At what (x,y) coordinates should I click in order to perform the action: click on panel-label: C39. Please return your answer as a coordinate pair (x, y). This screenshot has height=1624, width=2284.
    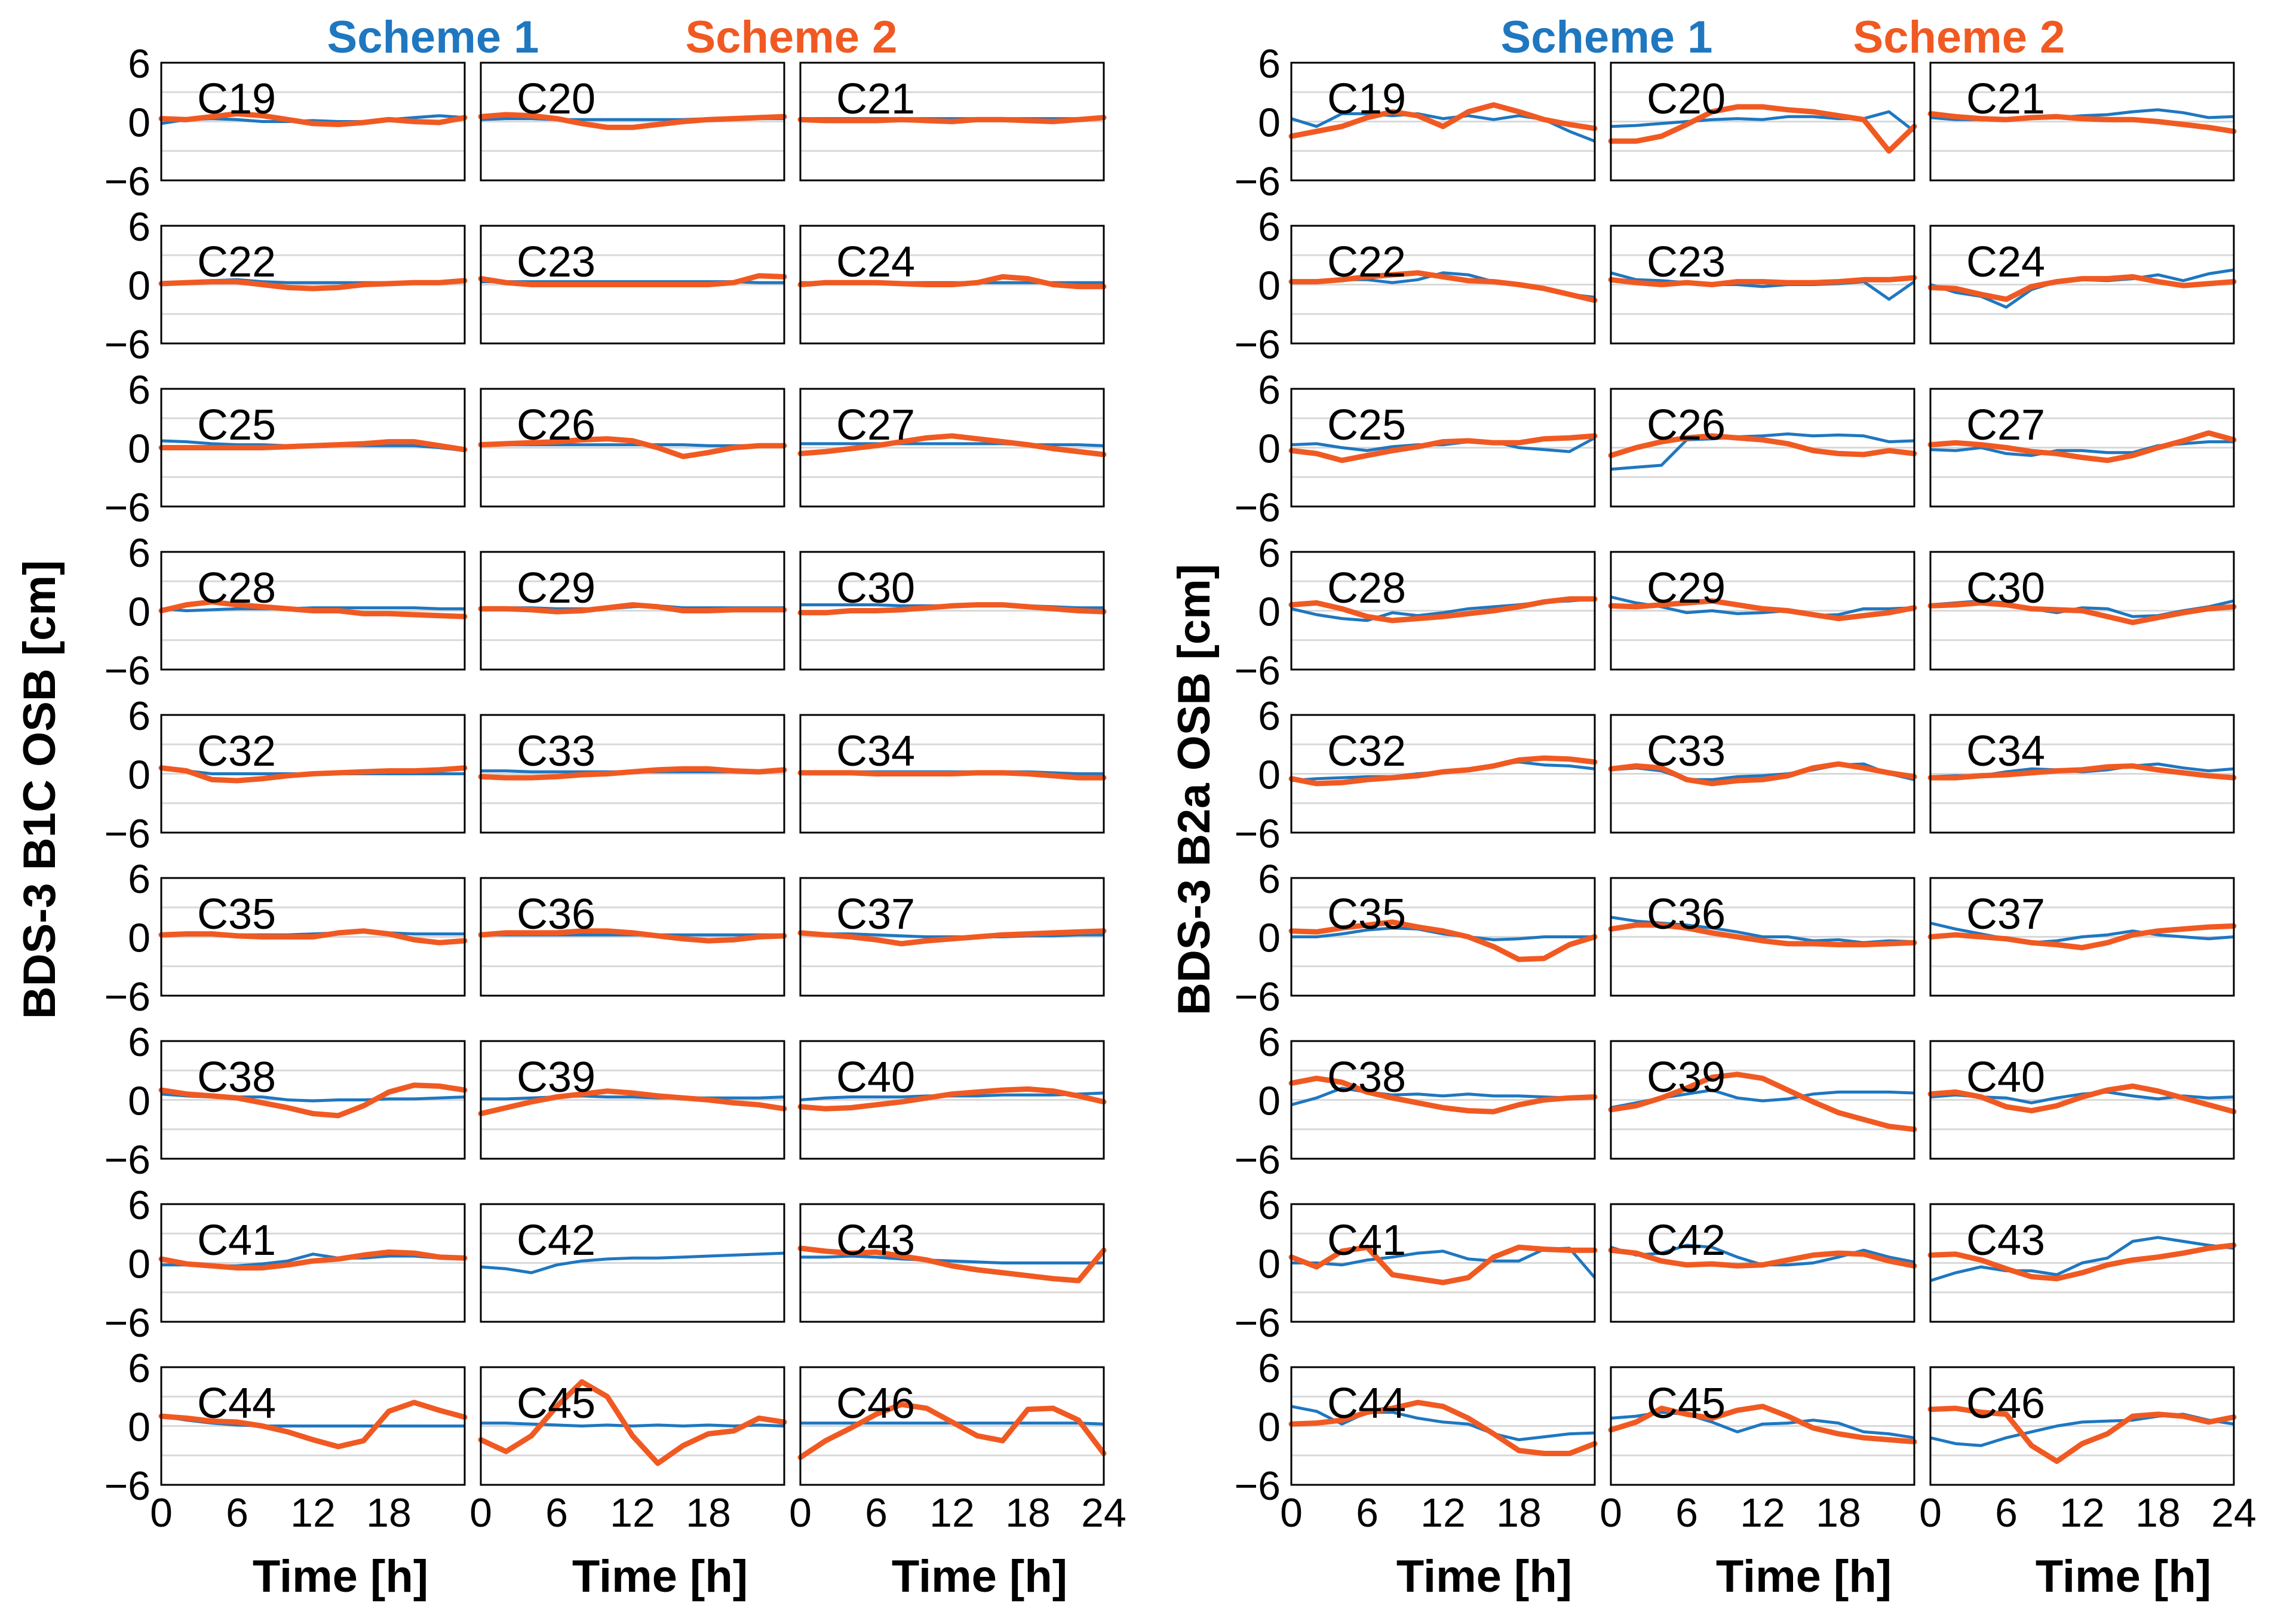
    Looking at the image, I should click on (556, 1077).